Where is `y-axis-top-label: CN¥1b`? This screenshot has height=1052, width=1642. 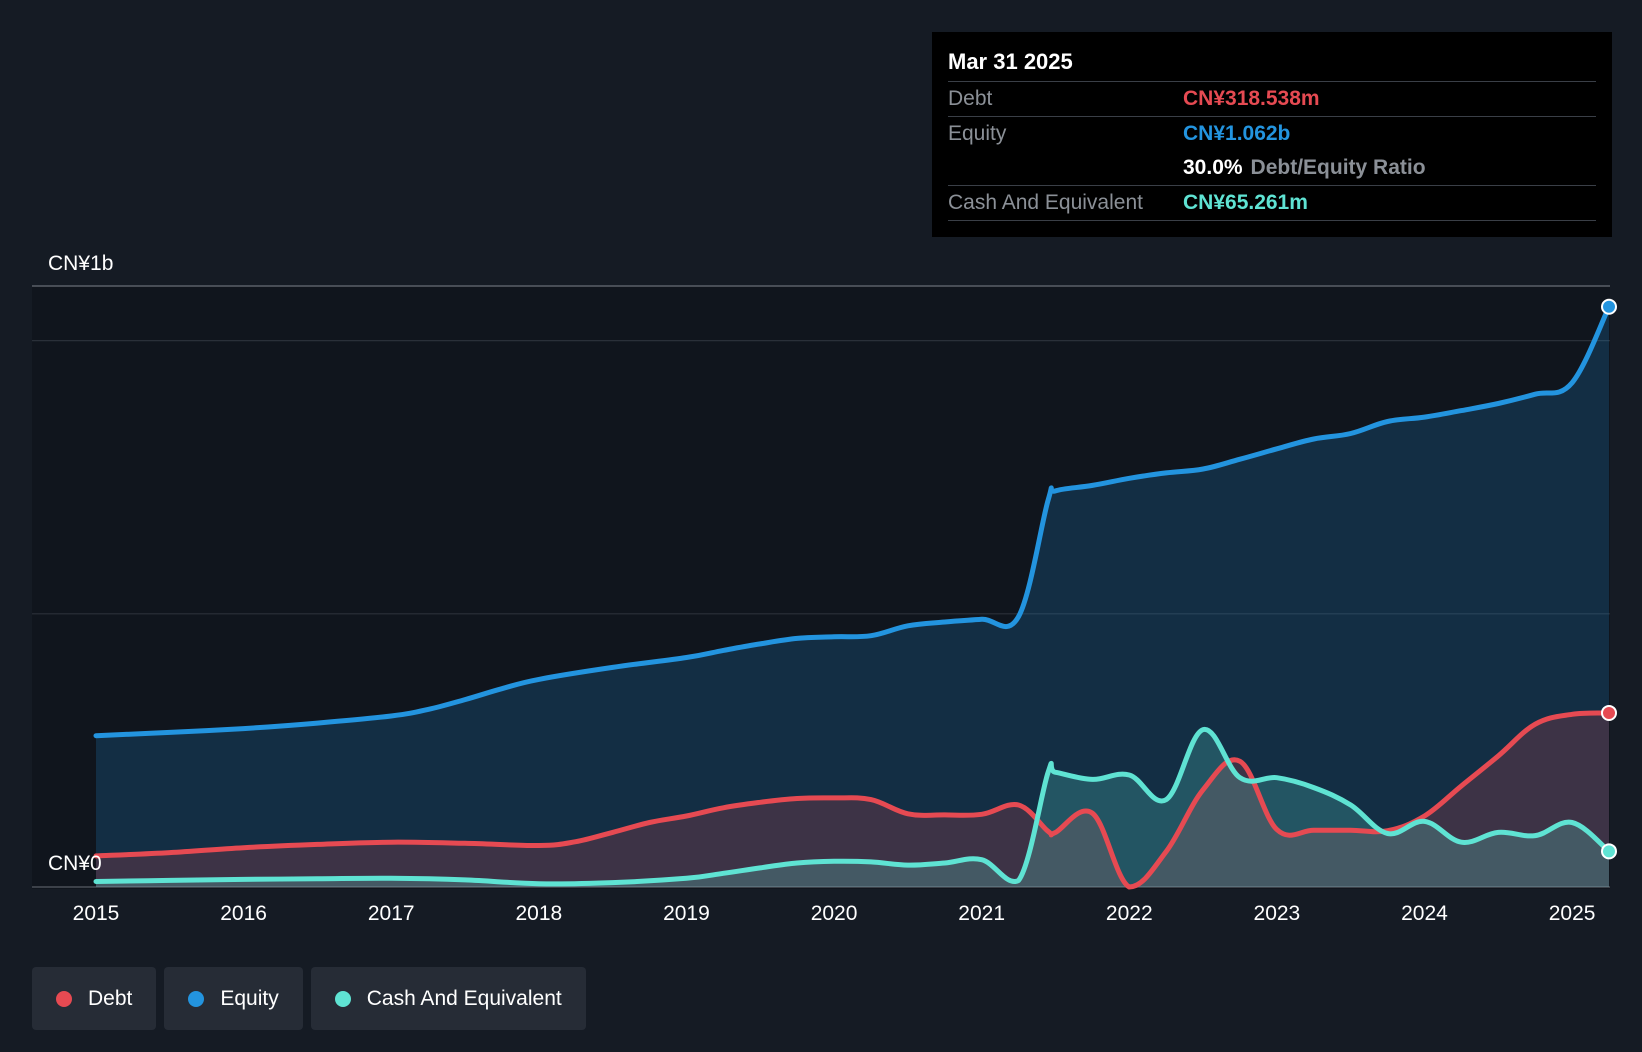 y-axis-top-label: CN¥1b is located at coordinates (80, 263).